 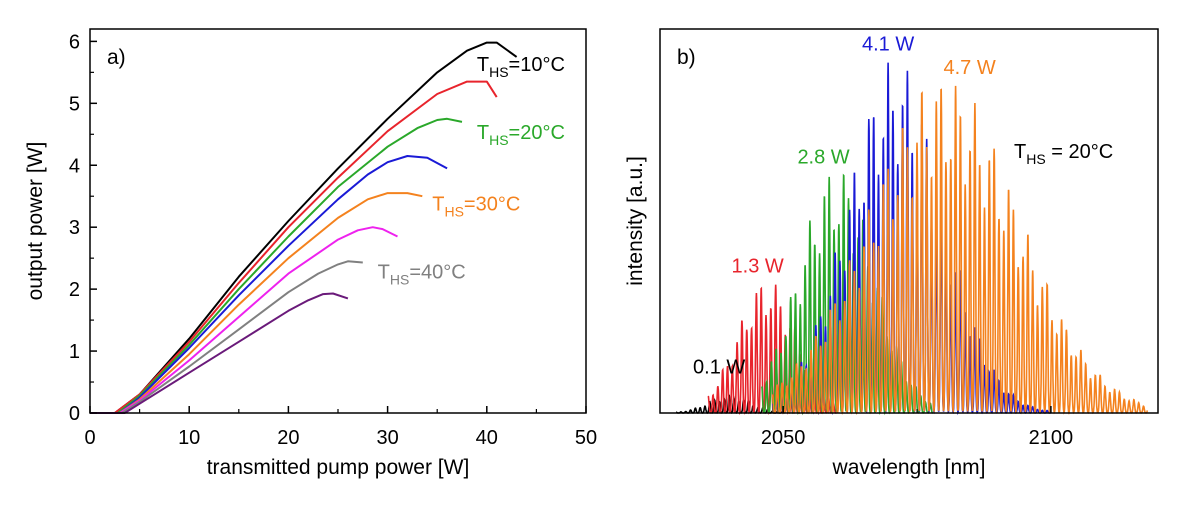 What do you see at coordinates (189, 438) in the screenshot?
I see `x-tick-label: 10` at bounding box center [189, 438].